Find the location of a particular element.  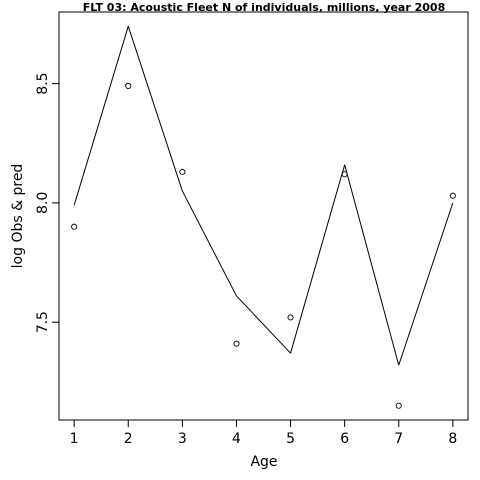

y-tick-label: 8.5 is located at coordinates (43, 83).